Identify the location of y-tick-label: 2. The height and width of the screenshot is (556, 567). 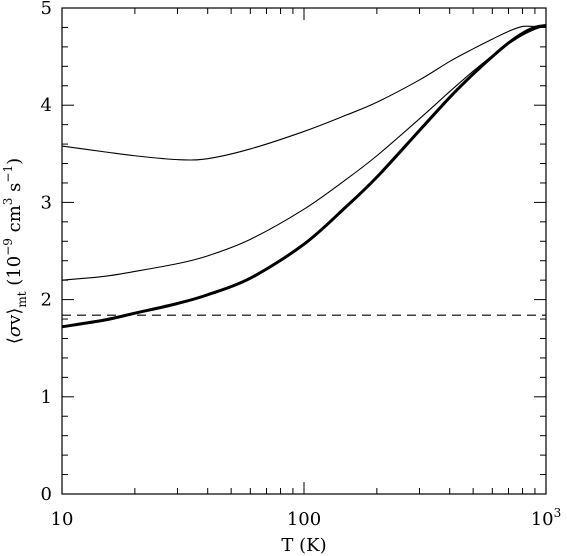
(46, 300).